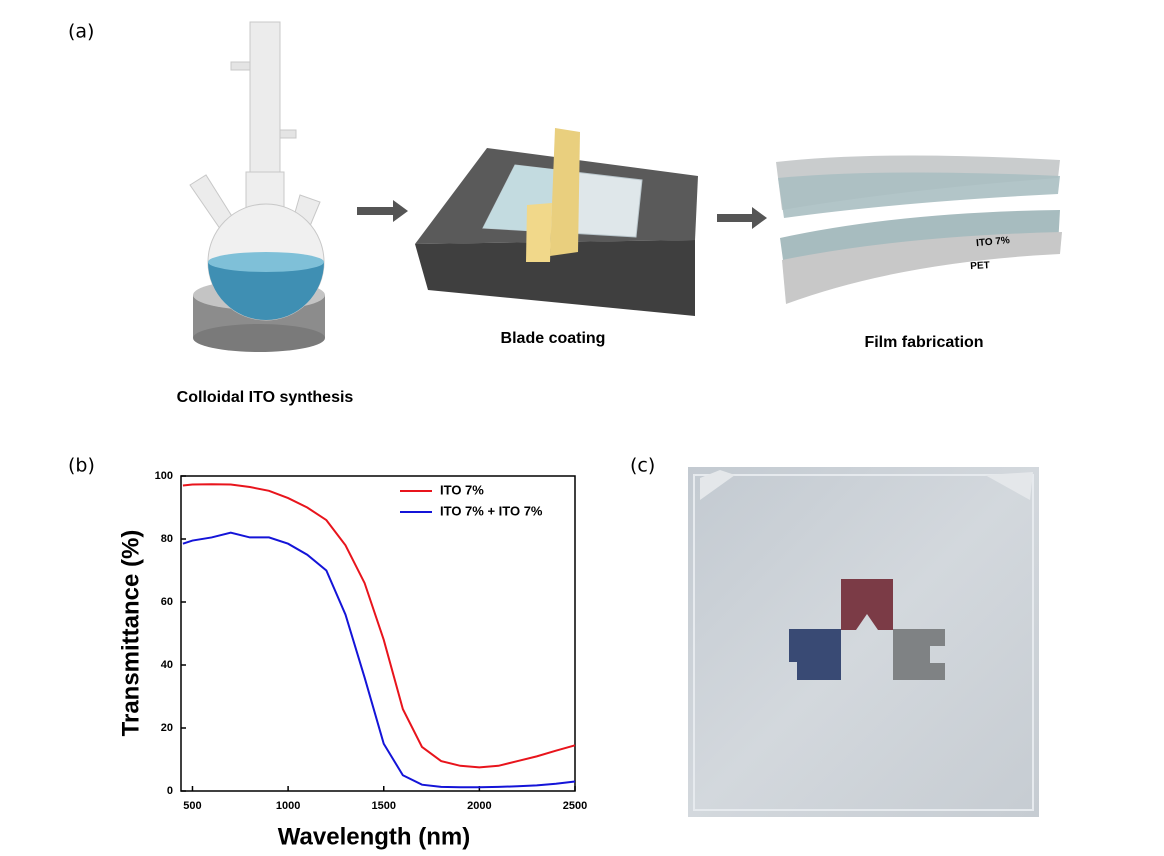  What do you see at coordinates (265, 397) in the screenshot?
I see `step-label: Colloidal ITO synthesis` at bounding box center [265, 397].